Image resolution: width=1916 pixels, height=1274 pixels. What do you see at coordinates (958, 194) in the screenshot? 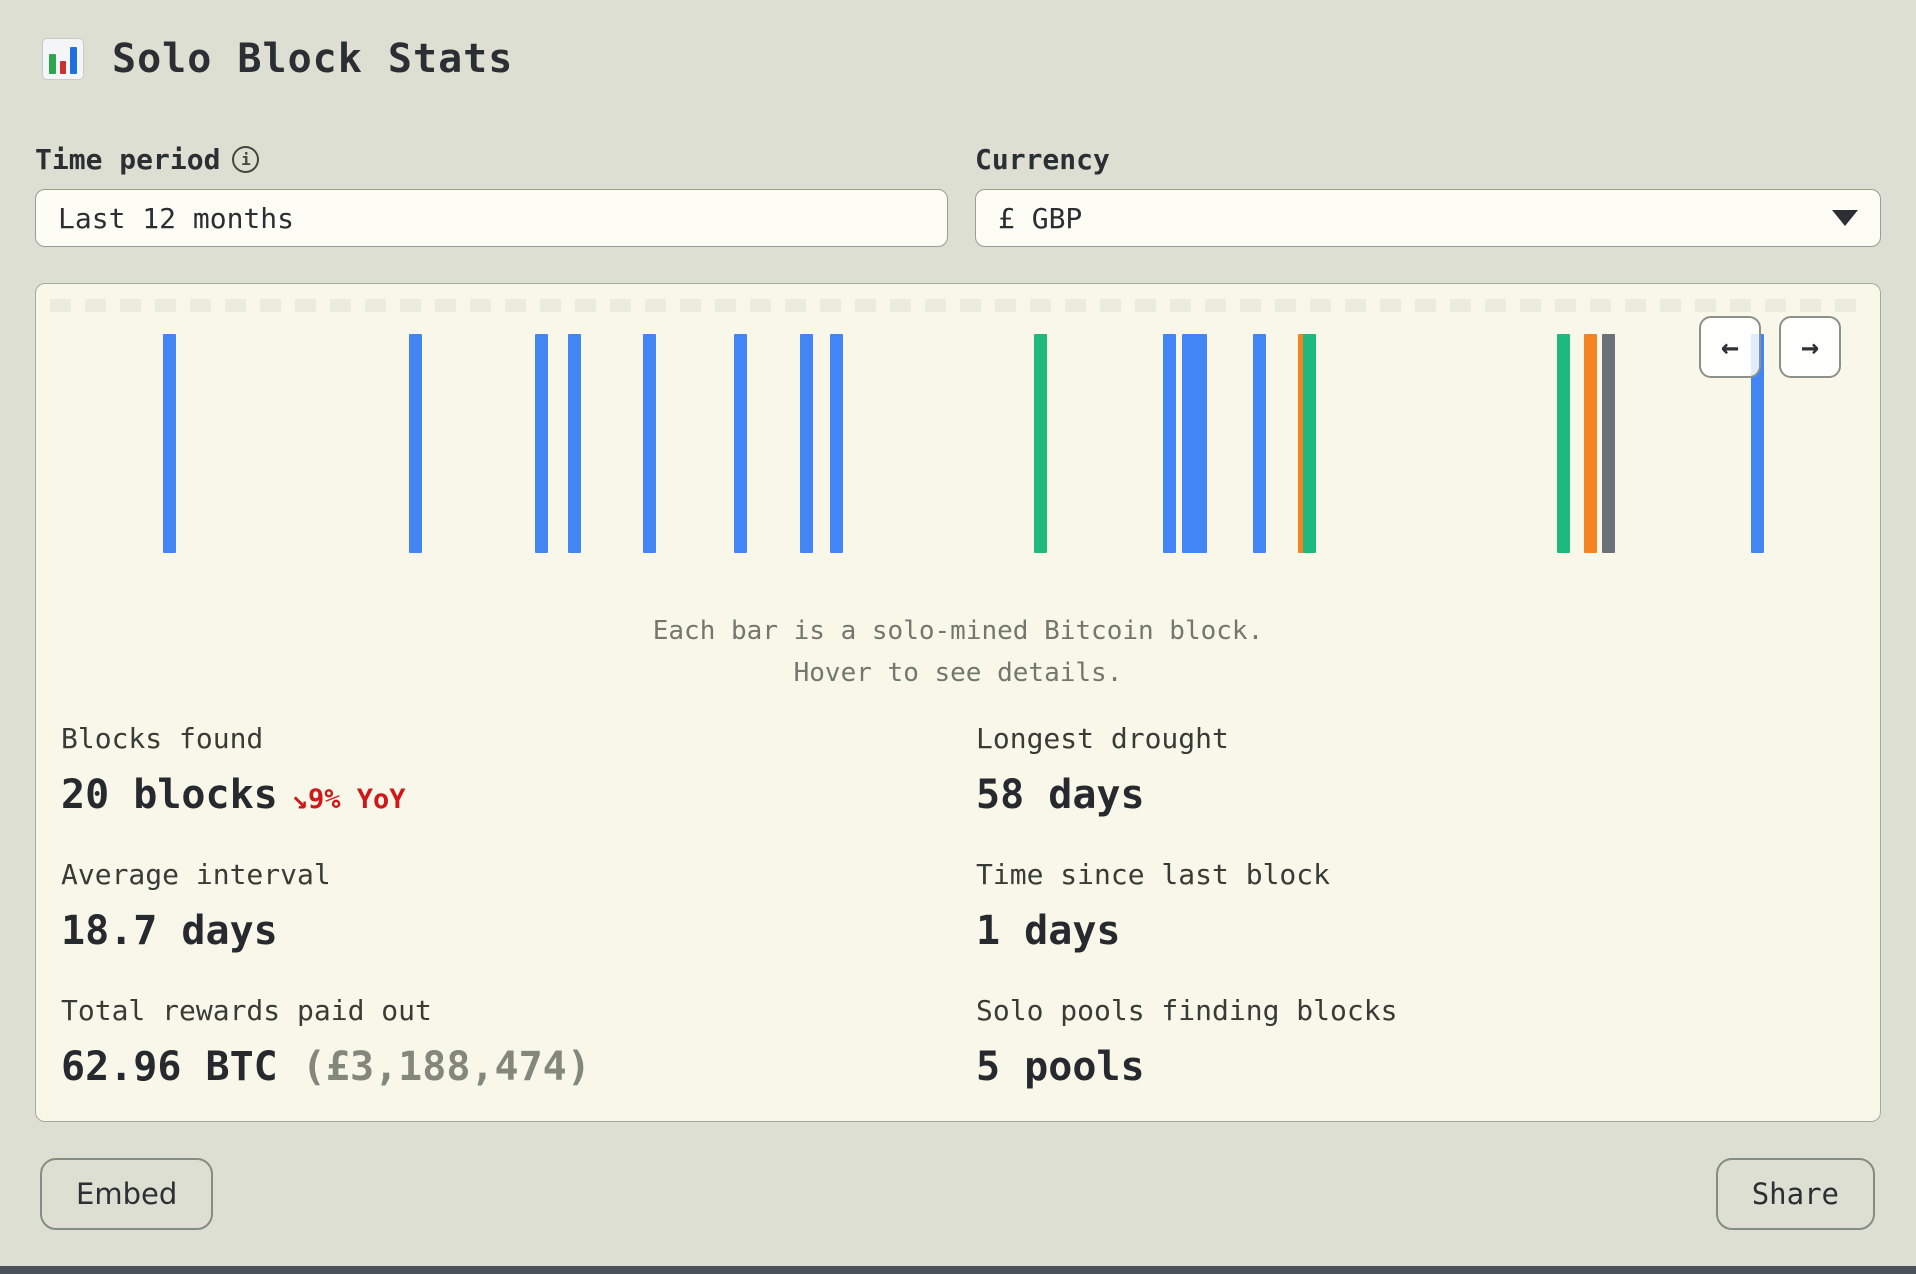
I see `controls-row: Time period i Currency £ GBP` at bounding box center [958, 194].